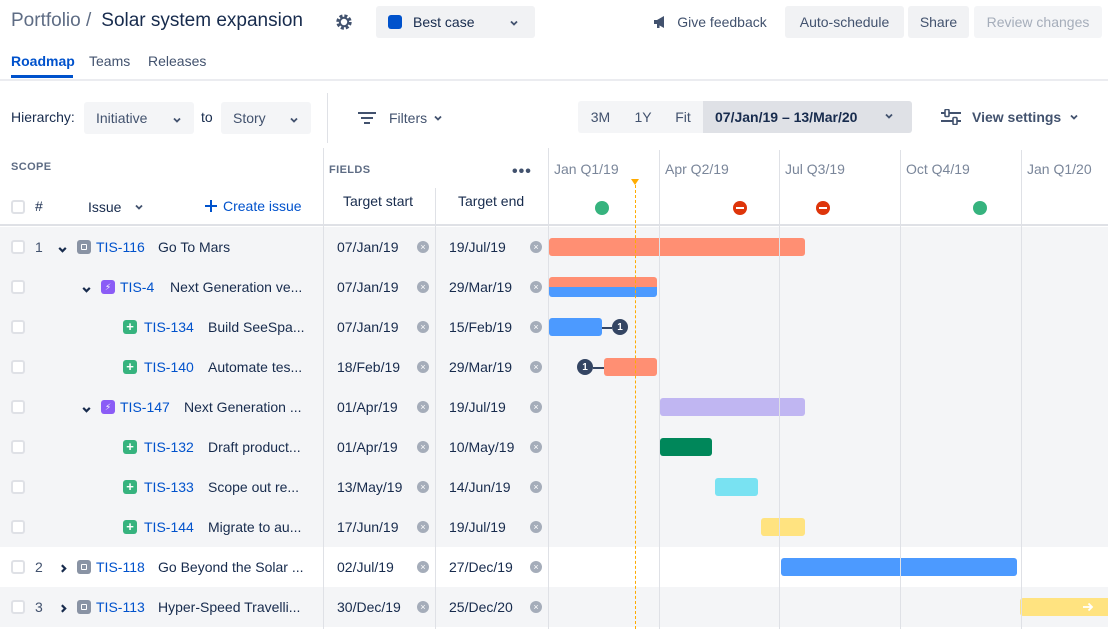  Describe the element at coordinates (710, 22) in the screenshot. I see `give-feedback-button: Give feedback` at that location.